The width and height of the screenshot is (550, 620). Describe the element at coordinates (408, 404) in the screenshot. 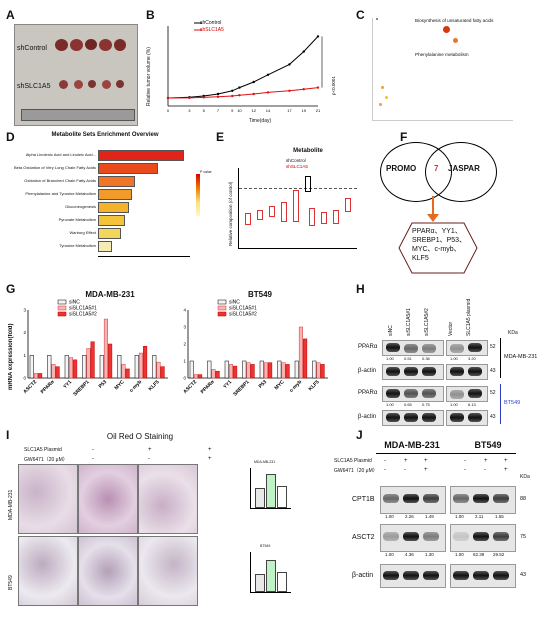

I see `h-value: 0.65` at that location.